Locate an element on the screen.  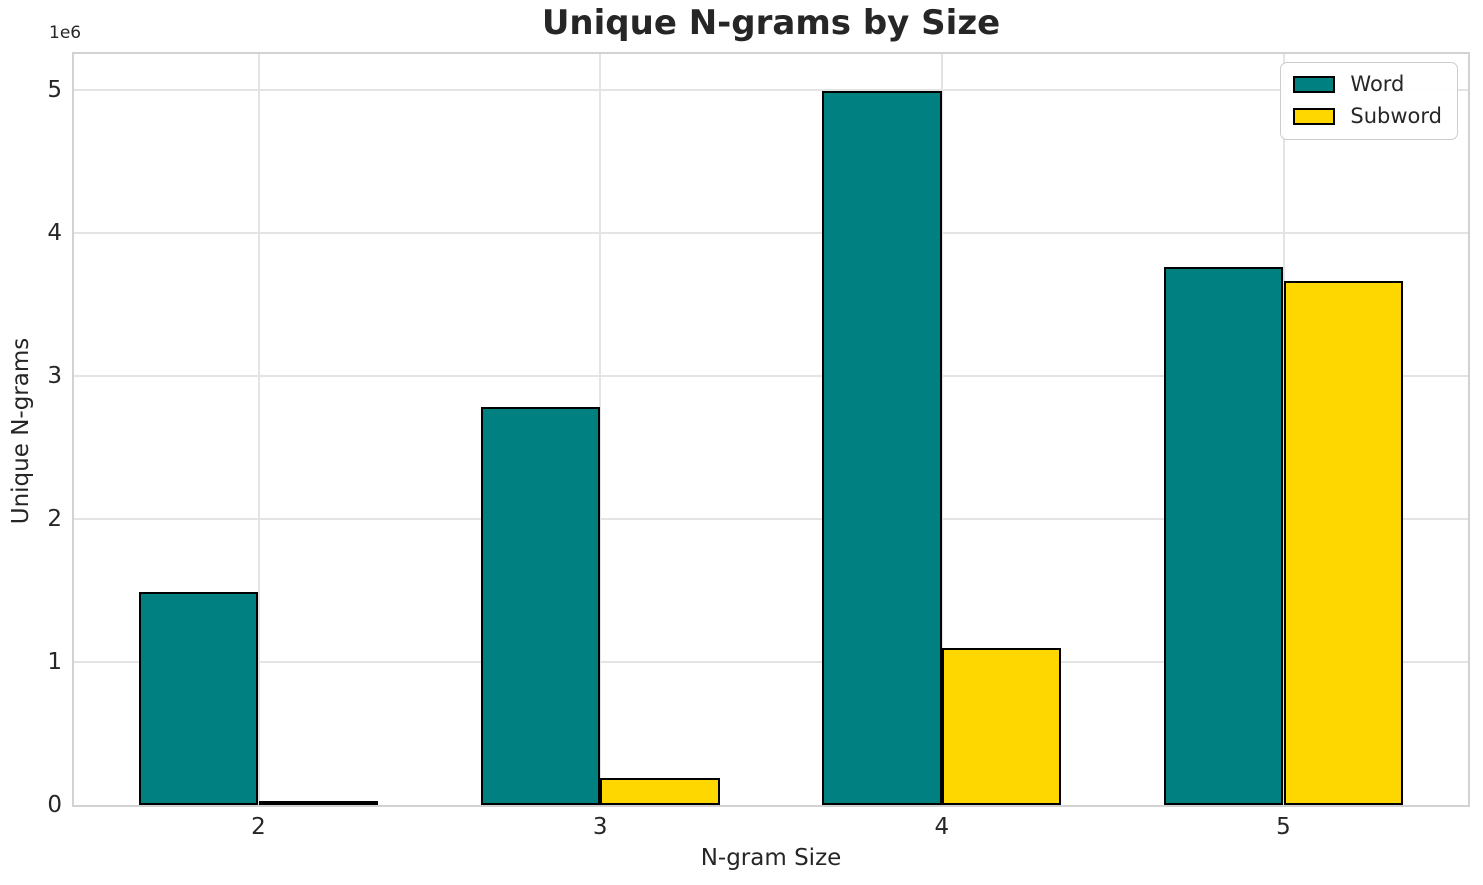
y-tick-label: 5 is located at coordinates (54, 89).